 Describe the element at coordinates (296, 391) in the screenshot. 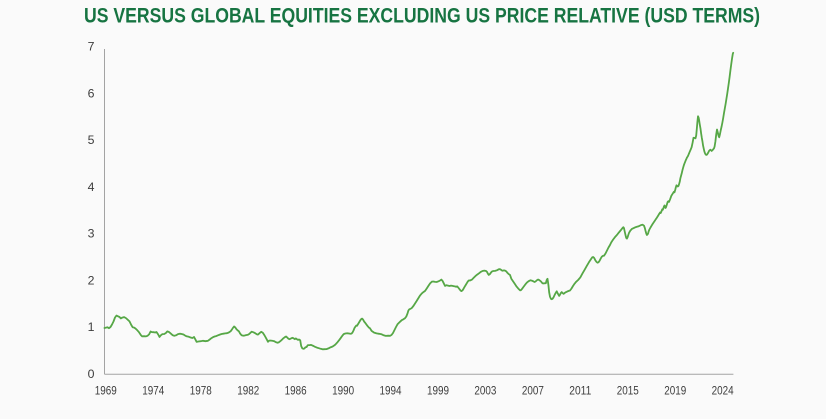

I see `svg-text: 1986` at that location.